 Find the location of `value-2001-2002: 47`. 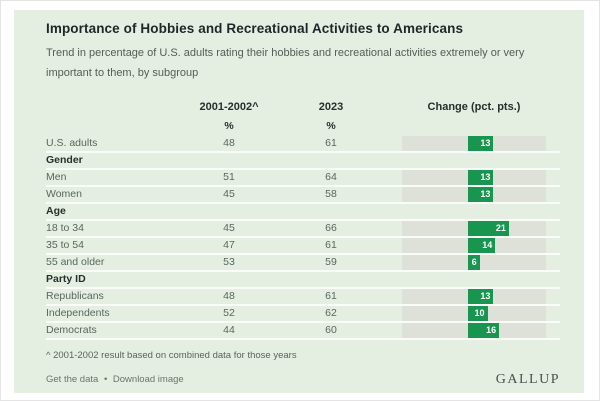

value-2001-2002: 47 is located at coordinates (229, 245).